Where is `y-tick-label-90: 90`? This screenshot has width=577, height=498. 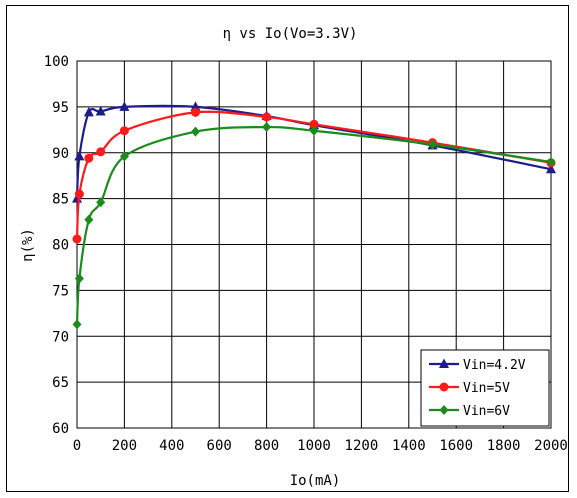
y-tick-label-90: 90 is located at coordinates (60, 154).